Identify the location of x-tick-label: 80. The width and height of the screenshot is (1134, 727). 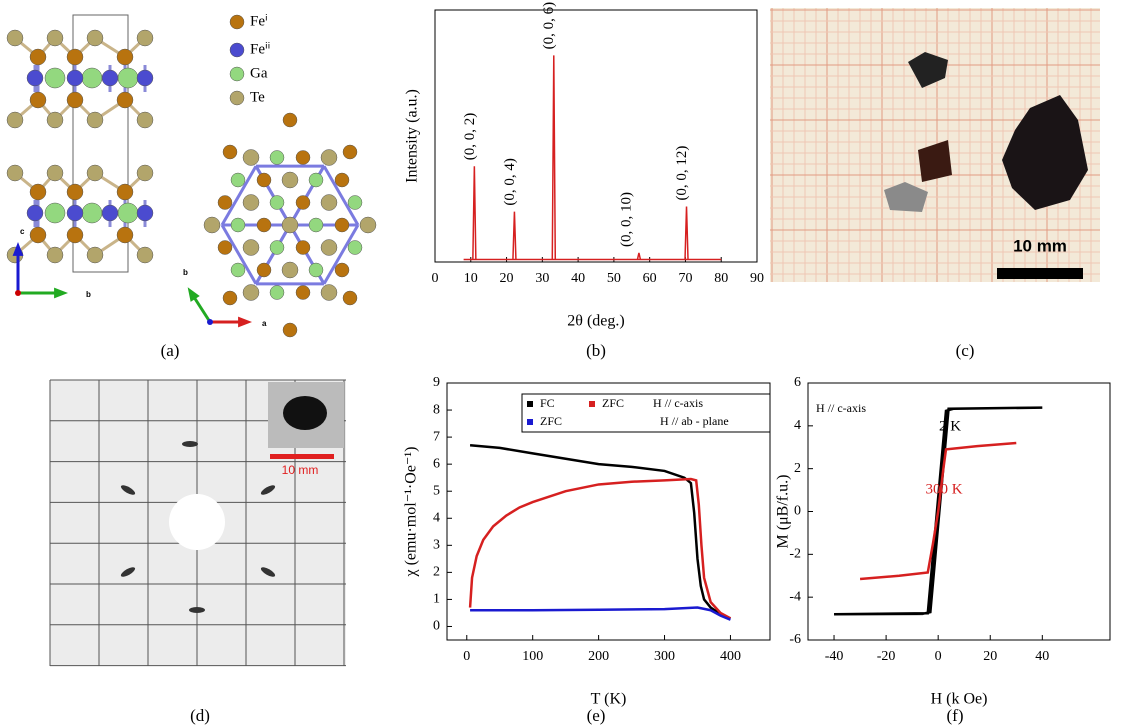
(721, 278).